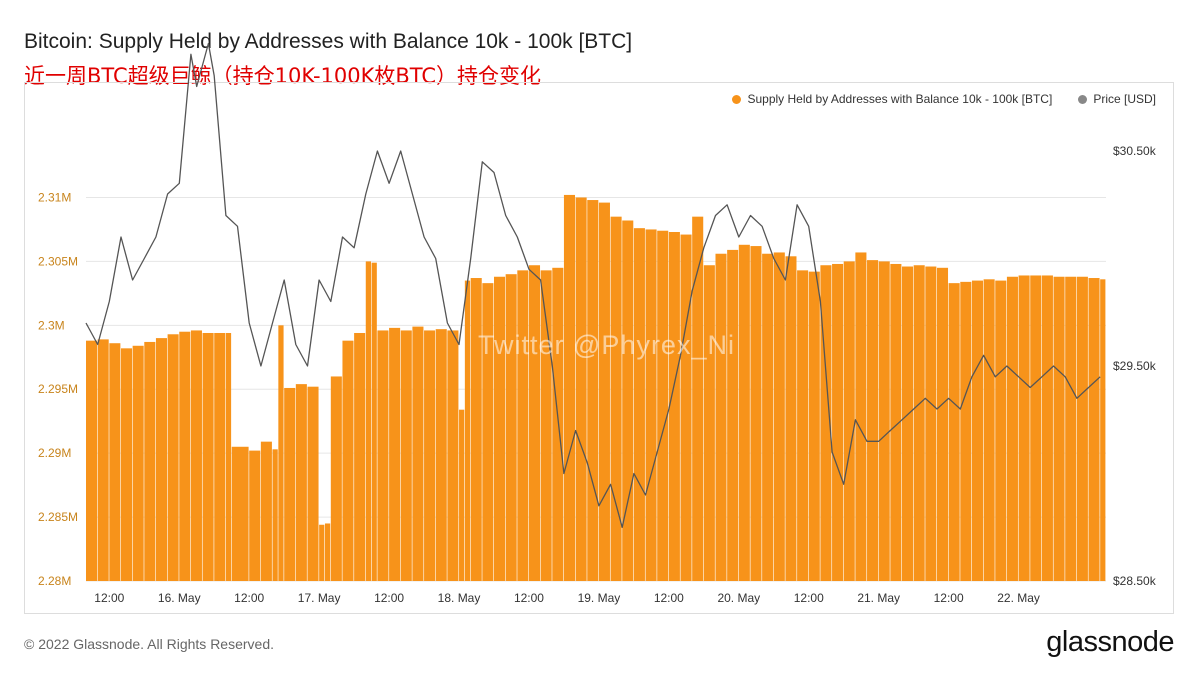 The image size is (1200, 675). Describe the element at coordinates (599, 598) in the screenshot. I see `x-tick-label: 19. May` at that location.